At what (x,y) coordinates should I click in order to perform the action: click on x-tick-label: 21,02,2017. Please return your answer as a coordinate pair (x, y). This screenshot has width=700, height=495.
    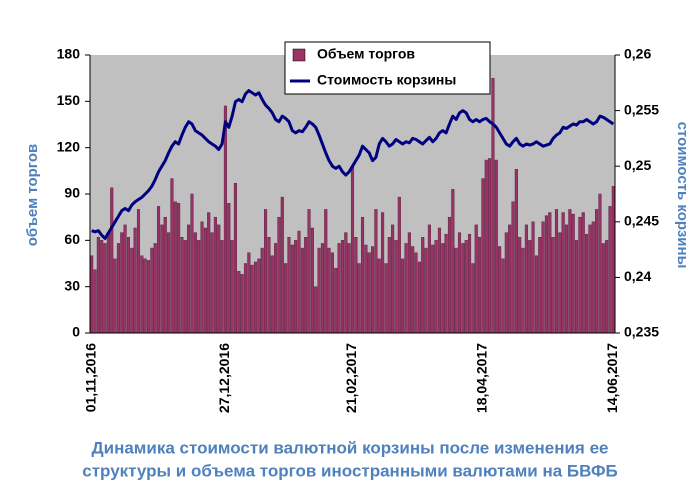
    Looking at the image, I should click on (351, 378).